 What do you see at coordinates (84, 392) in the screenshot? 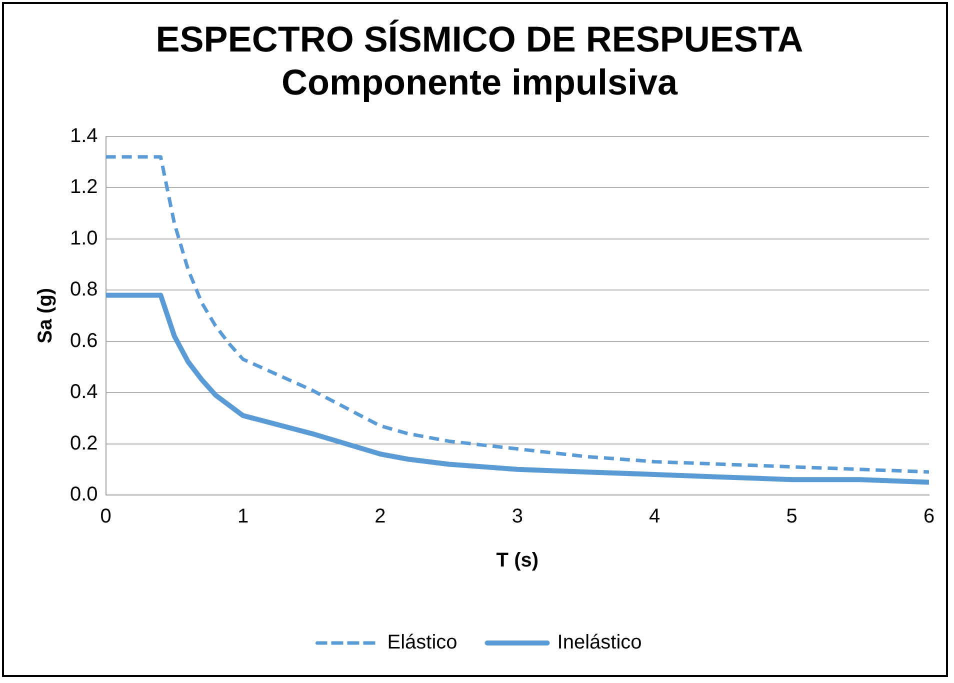
I see `y-tick-label: 0.4` at bounding box center [84, 392].